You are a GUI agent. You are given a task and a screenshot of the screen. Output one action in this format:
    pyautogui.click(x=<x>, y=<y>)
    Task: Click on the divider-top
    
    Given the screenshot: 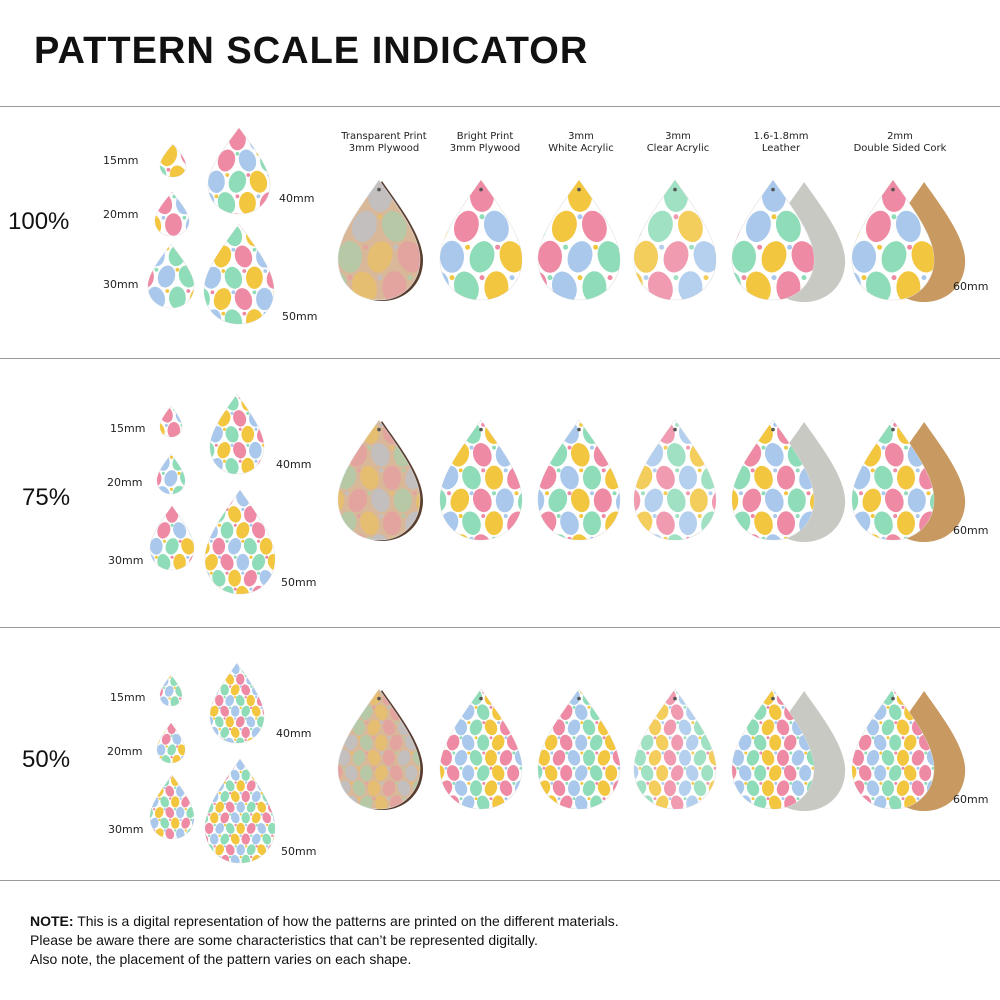 What is the action you would take?
    pyautogui.click(x=500, y=106)
    